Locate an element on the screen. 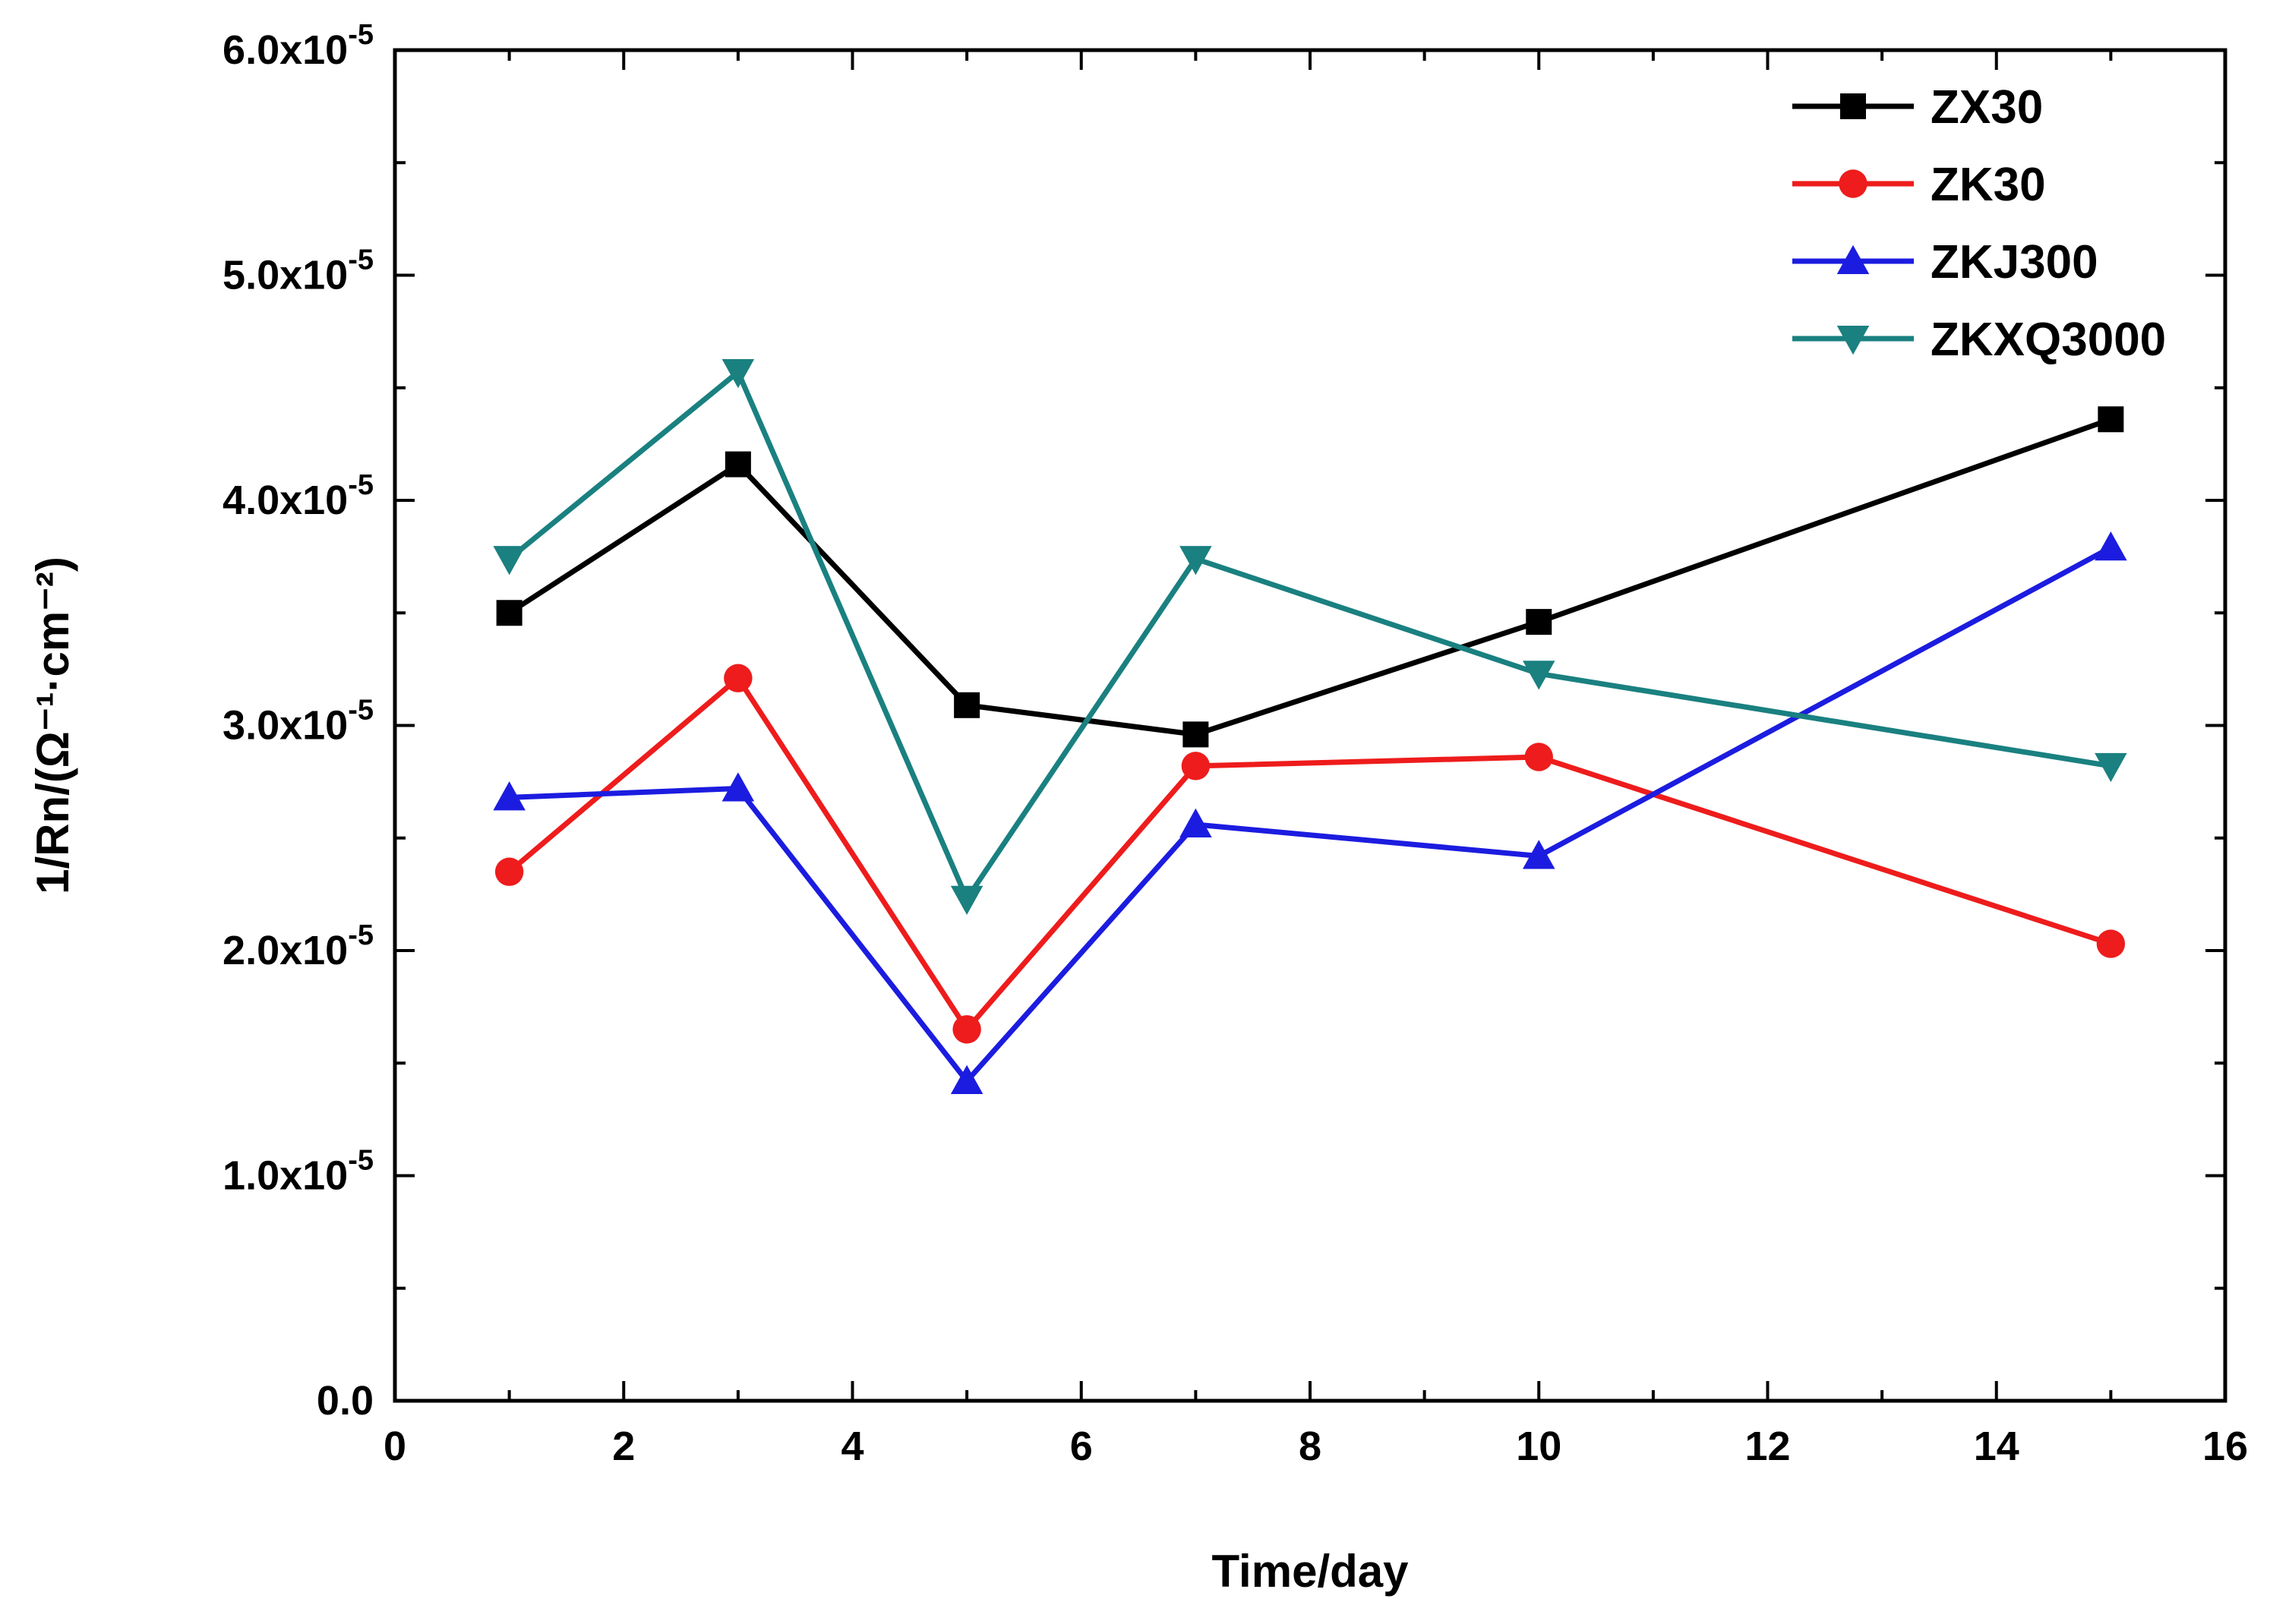  x-tick-label: 4 is located at coordinates (852, 1446).